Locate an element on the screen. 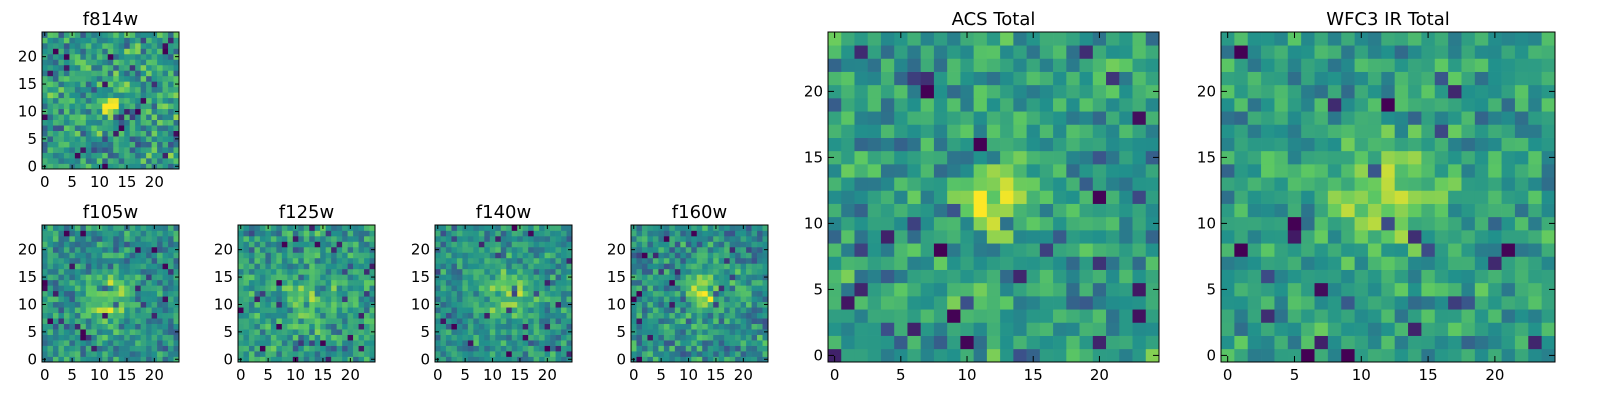  x-axis: 0 5 10 15 20 is located at coordinates (691, 304).